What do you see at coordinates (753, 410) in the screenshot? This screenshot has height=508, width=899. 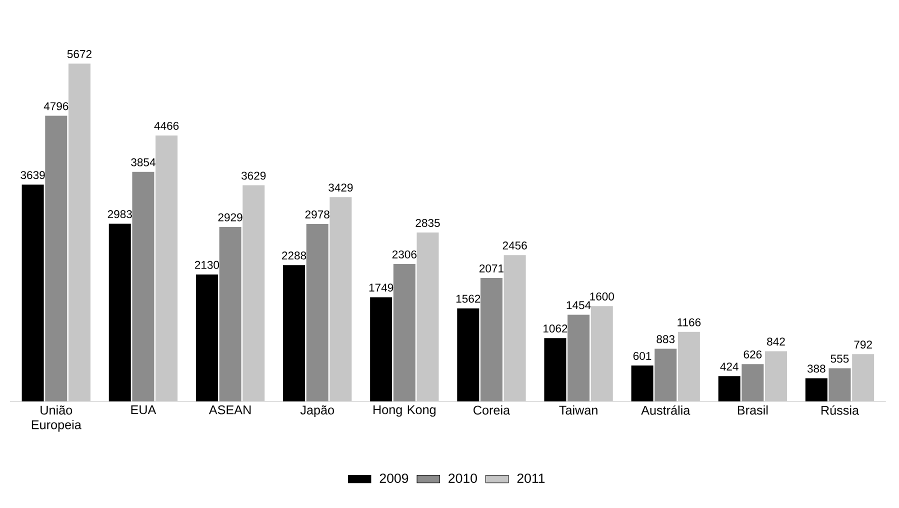 I see `x-tick-label: Brasil` at bounding box center [753, 410].